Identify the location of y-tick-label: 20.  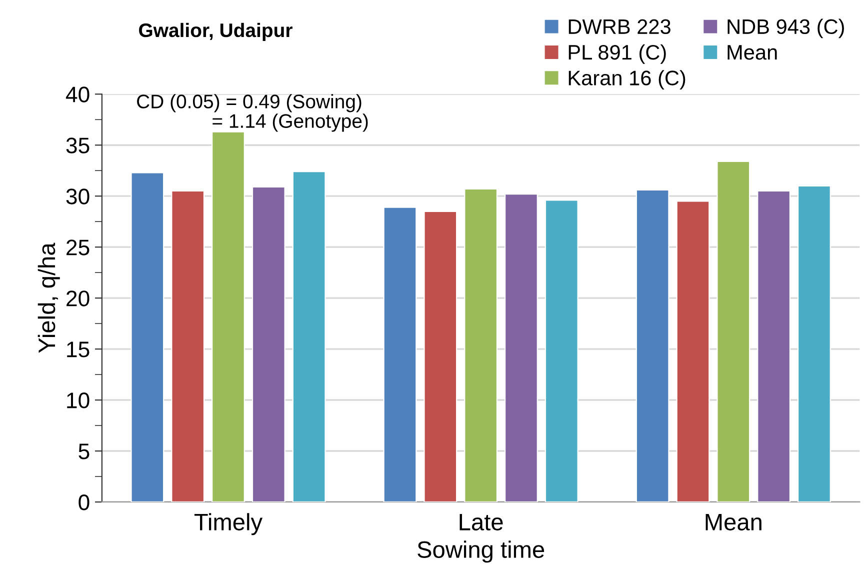
(78, 298).